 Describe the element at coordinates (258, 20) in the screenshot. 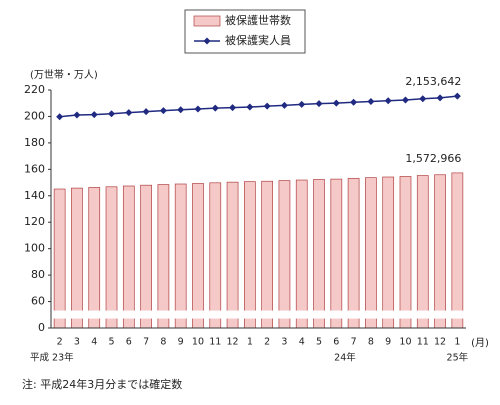

I see `legend-label: 被保護世帯数` at that location.